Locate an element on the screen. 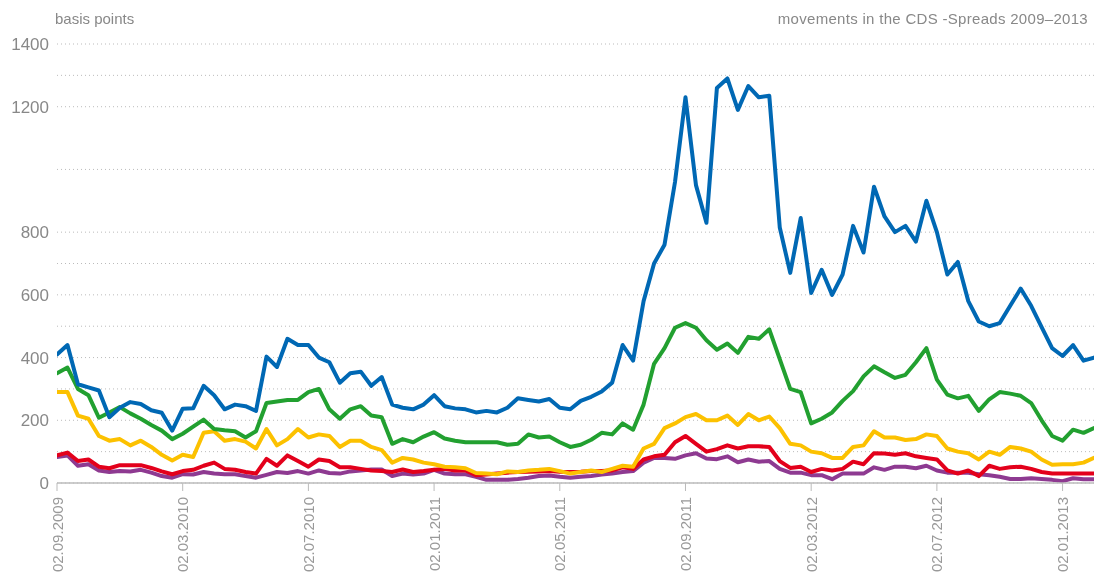  y-tick-label: 1400 is located at coordinates (30, 45).